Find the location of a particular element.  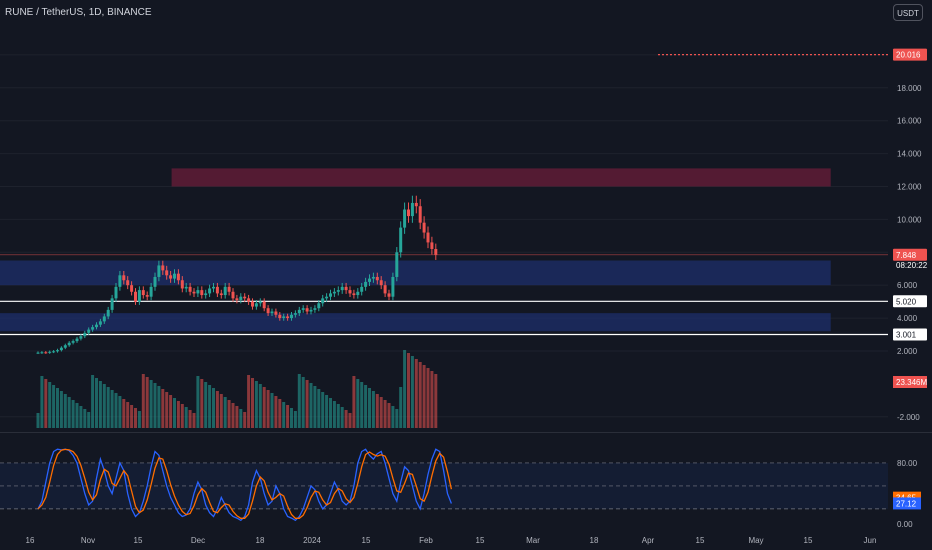

time-tick-label: 16 is located at coordinates (30, 540).